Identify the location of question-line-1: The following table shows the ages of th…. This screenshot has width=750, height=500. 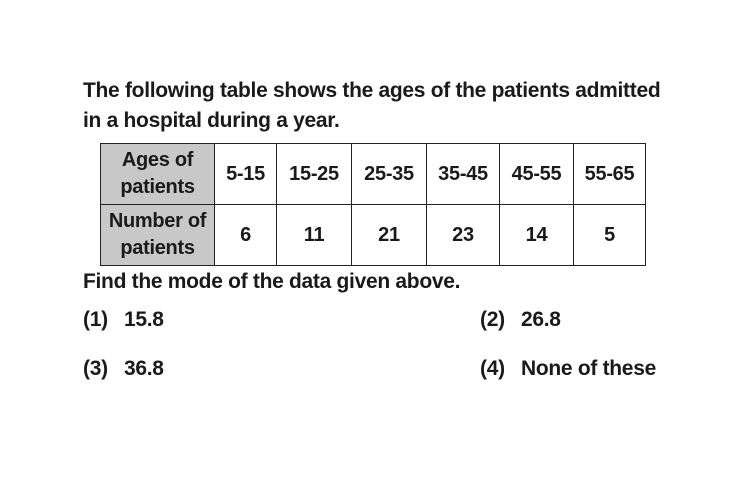
(372, 90).